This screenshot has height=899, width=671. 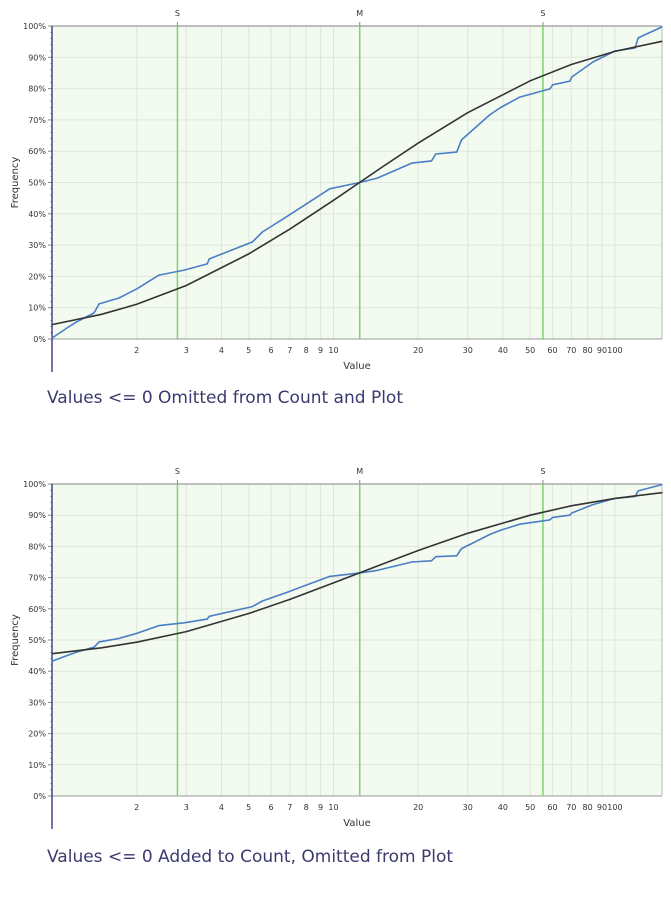 I want to click on y-tick-label: 70%, so click(x=37, y=120).